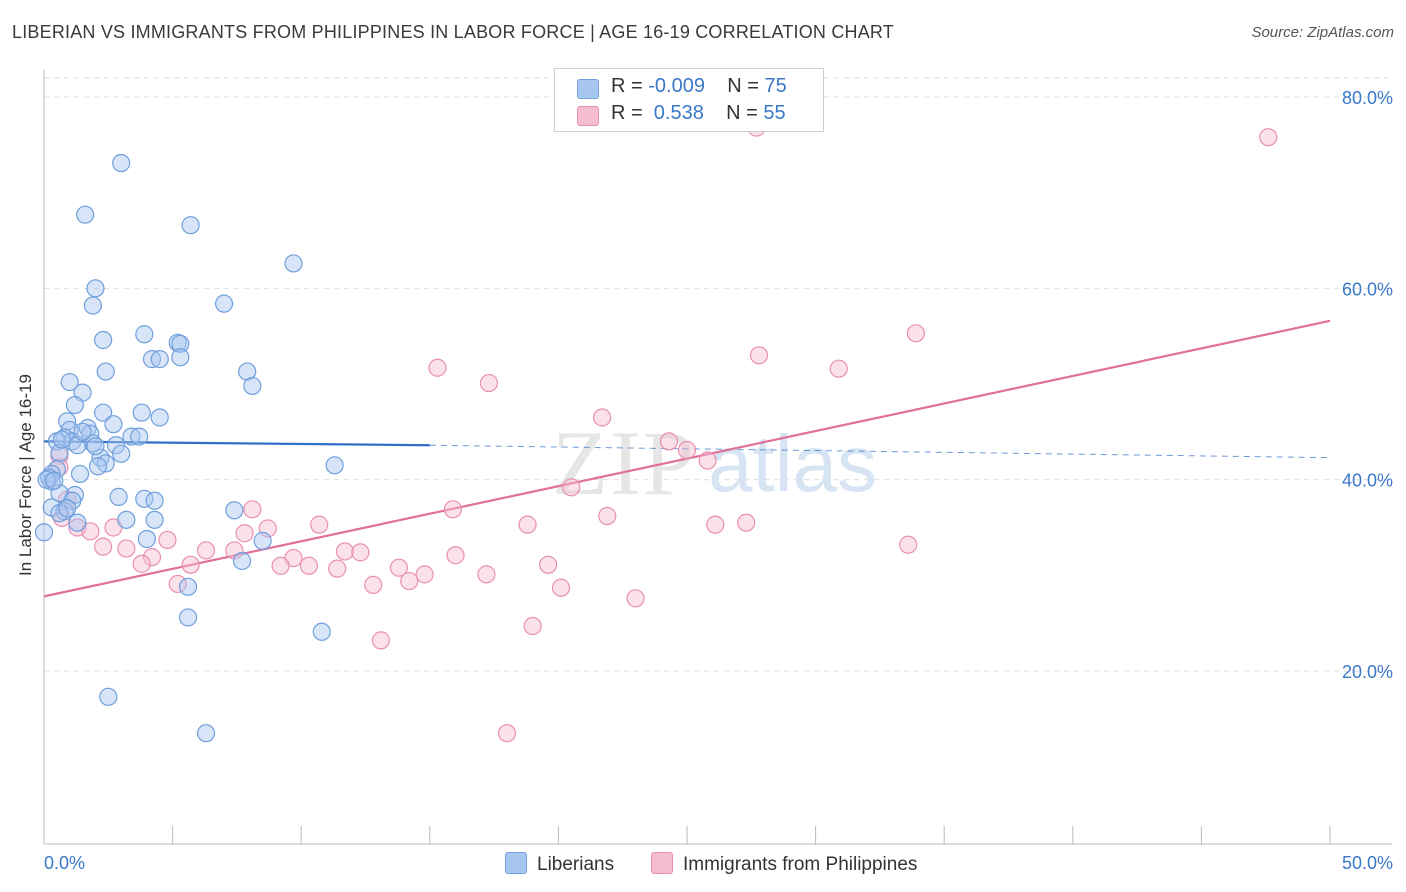 The height and width of the screenshot is (892, 1406). Describe the element at coordinates (1367, 863) in the screenshot. I see `x-tick-label: 50.0%` at that location.